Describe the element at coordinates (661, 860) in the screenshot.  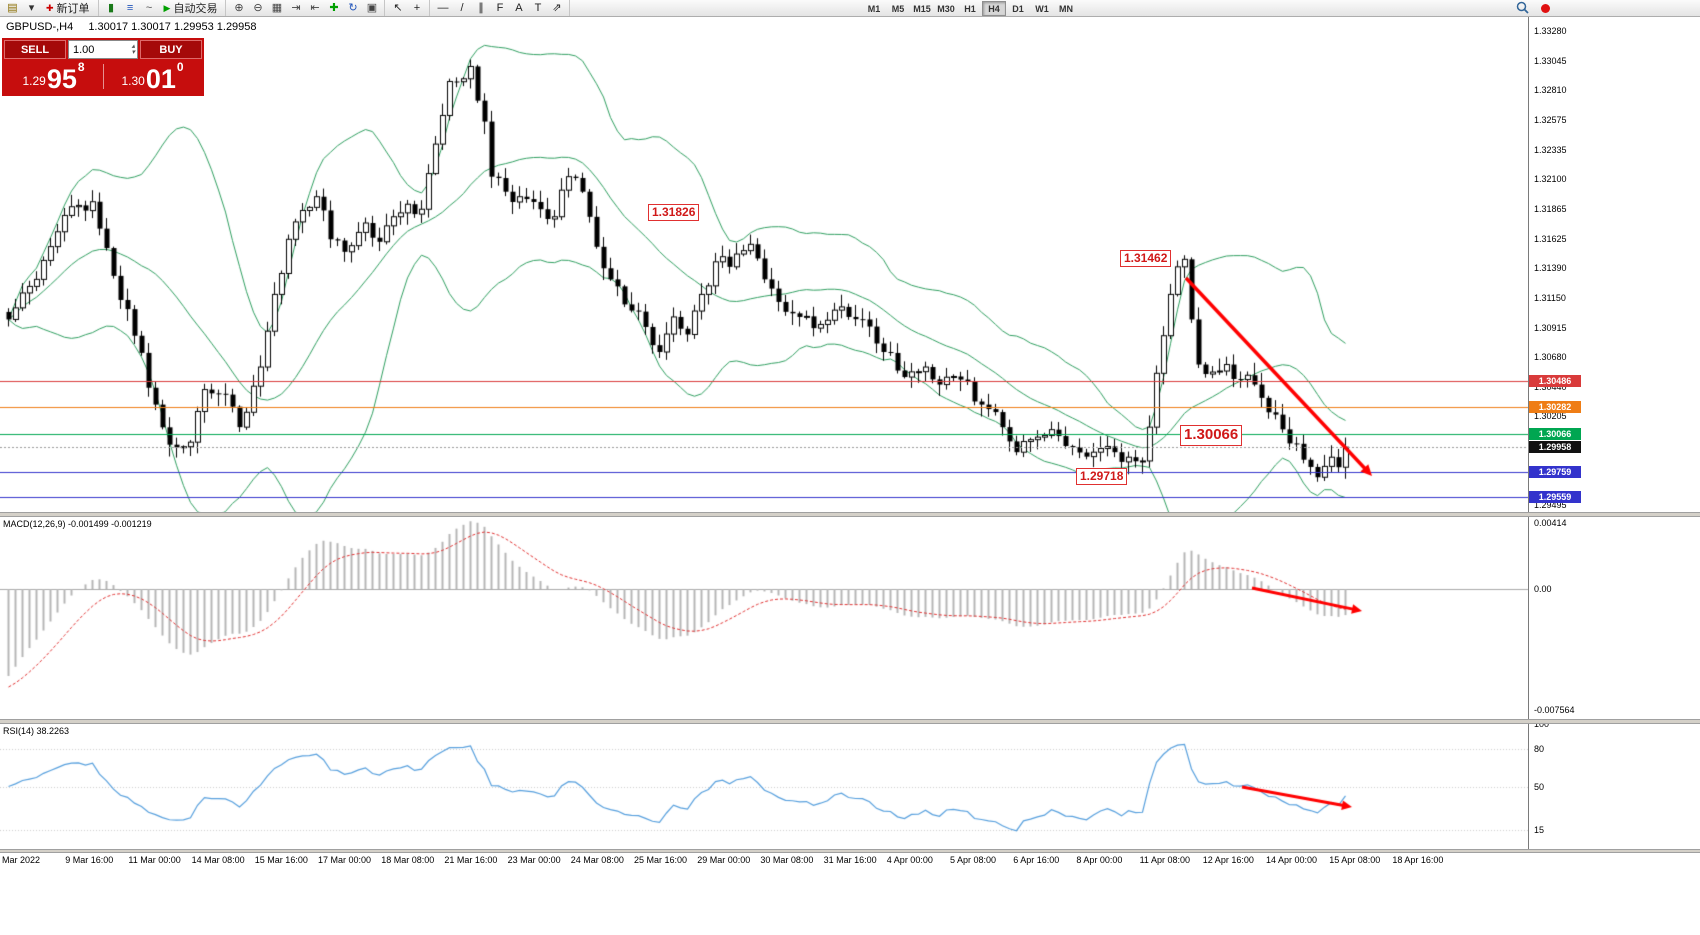
I see `time-axis-label: 25 Mar 16:00` at that location.